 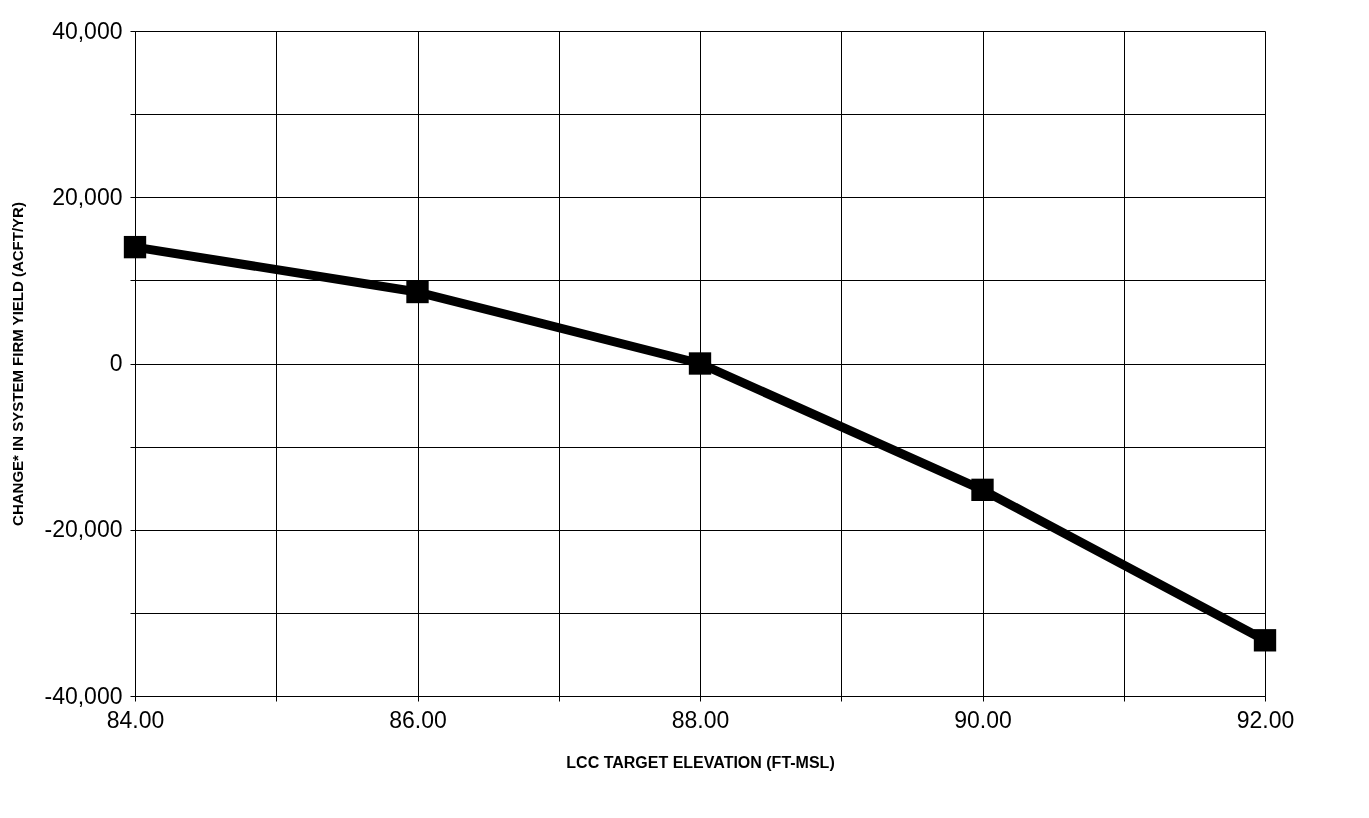 I want to click on y-tick-label: 40,000, so click(x=87, y=30).